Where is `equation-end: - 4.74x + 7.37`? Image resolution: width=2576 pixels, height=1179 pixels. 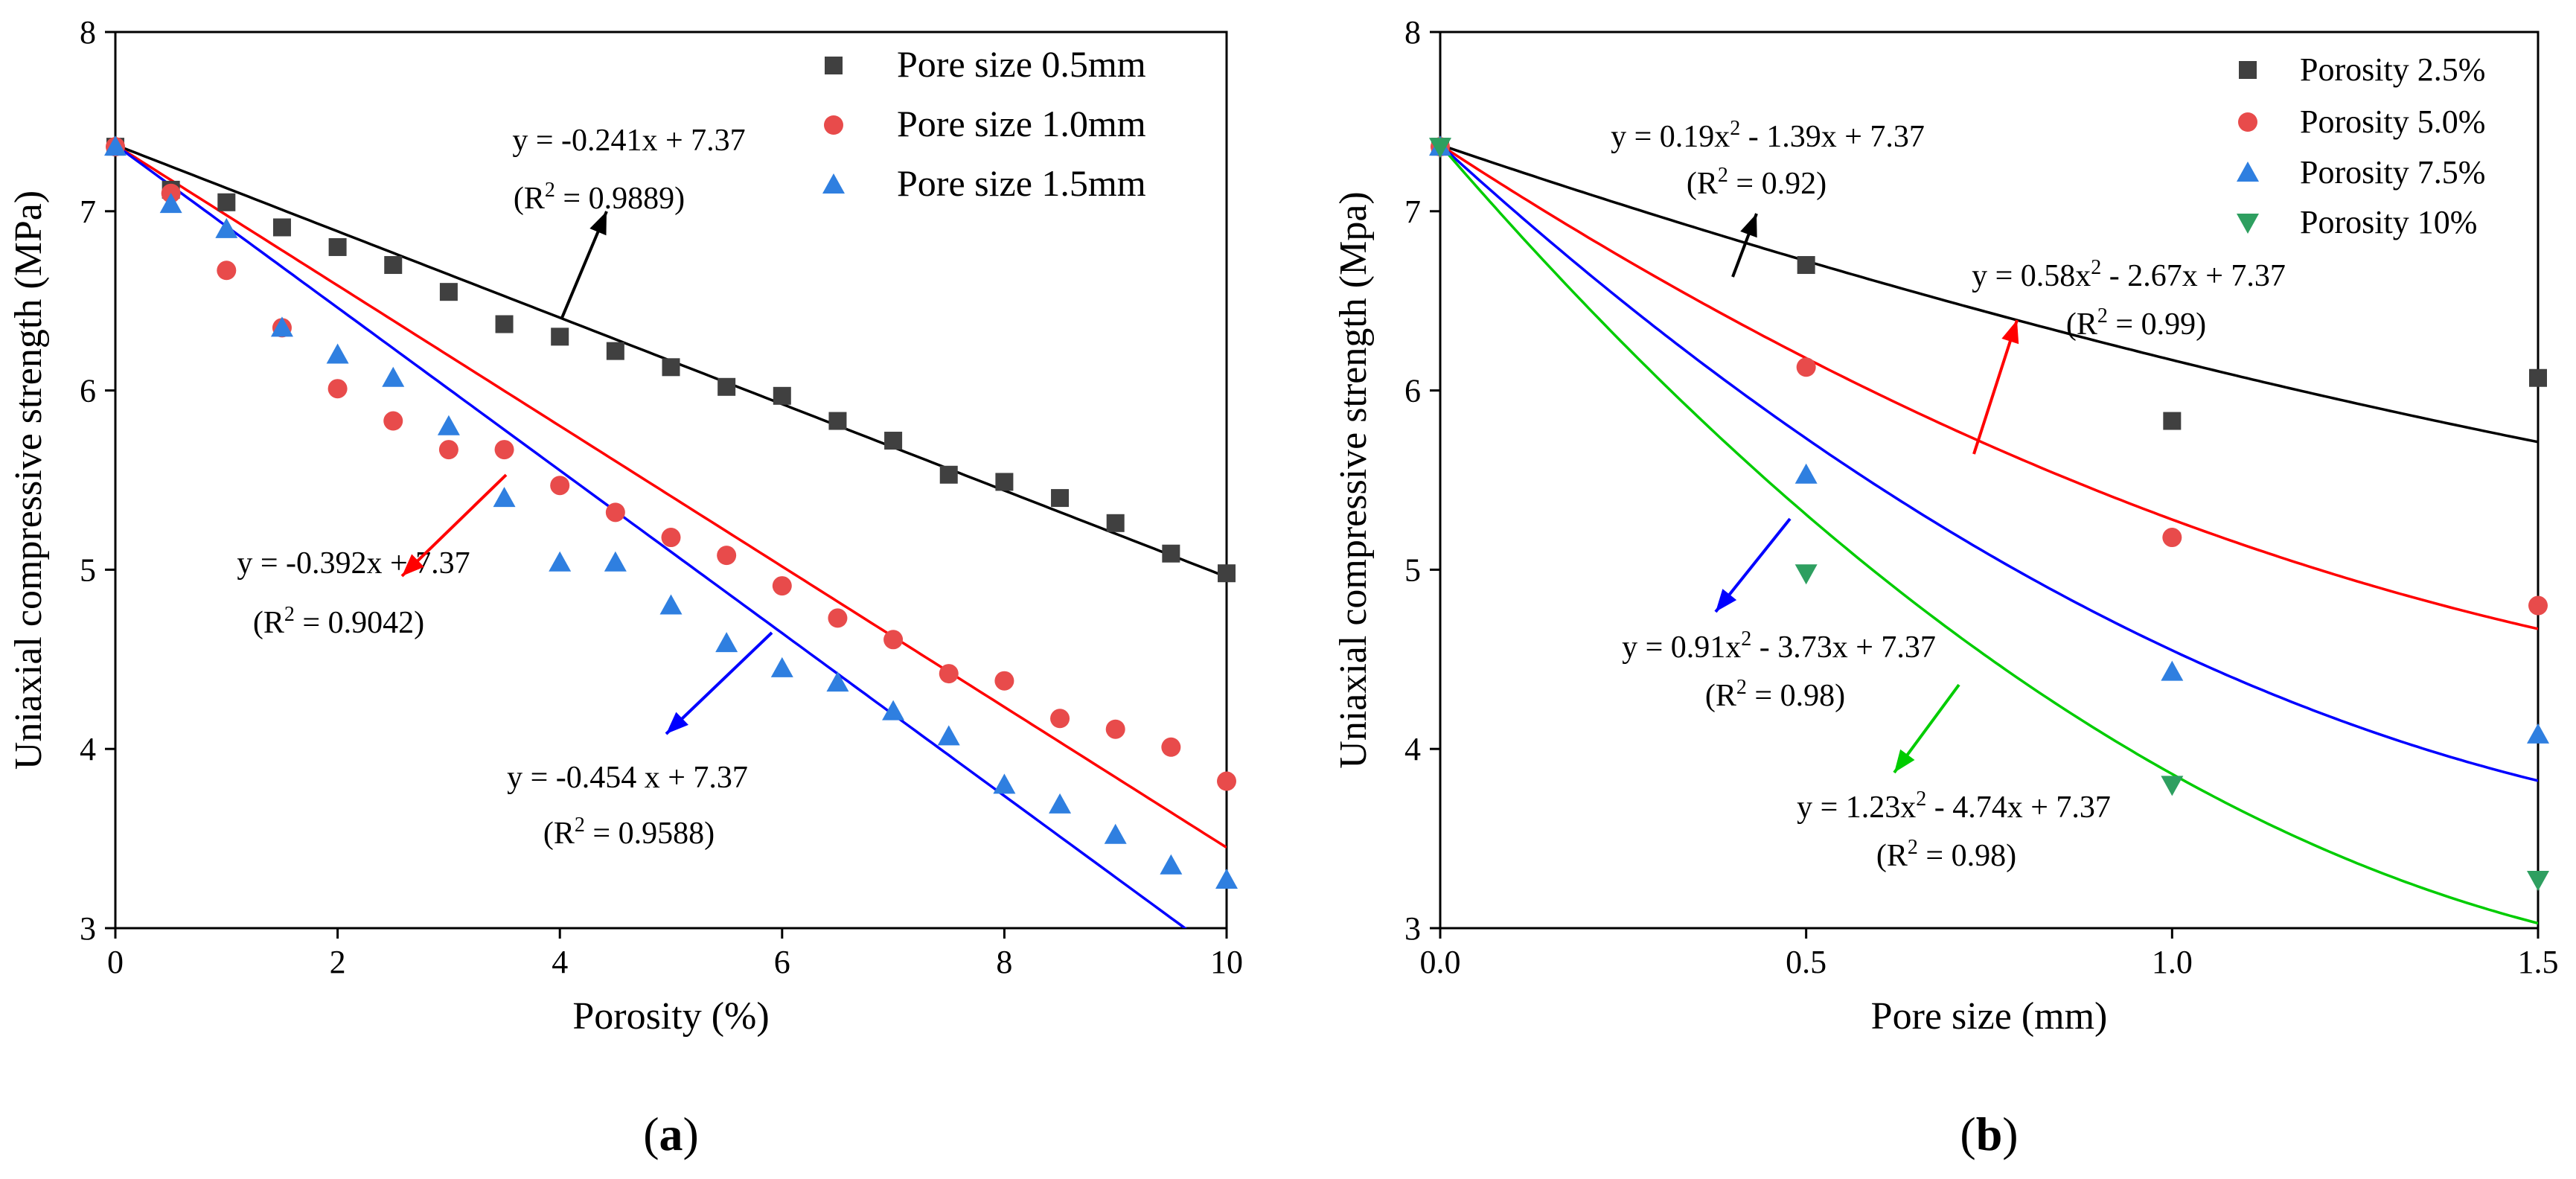 equation-end: - 4.74x + 7.37 is located at coordinates (2018, 807).